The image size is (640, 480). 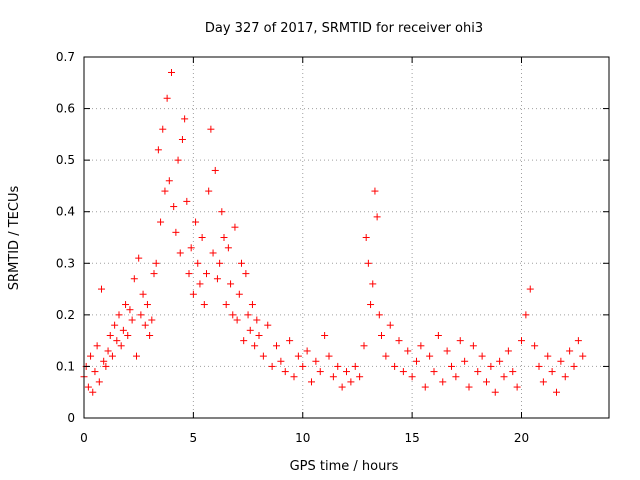 I want to click on y-tick-label: 0.5, so click(x=65, y=160).